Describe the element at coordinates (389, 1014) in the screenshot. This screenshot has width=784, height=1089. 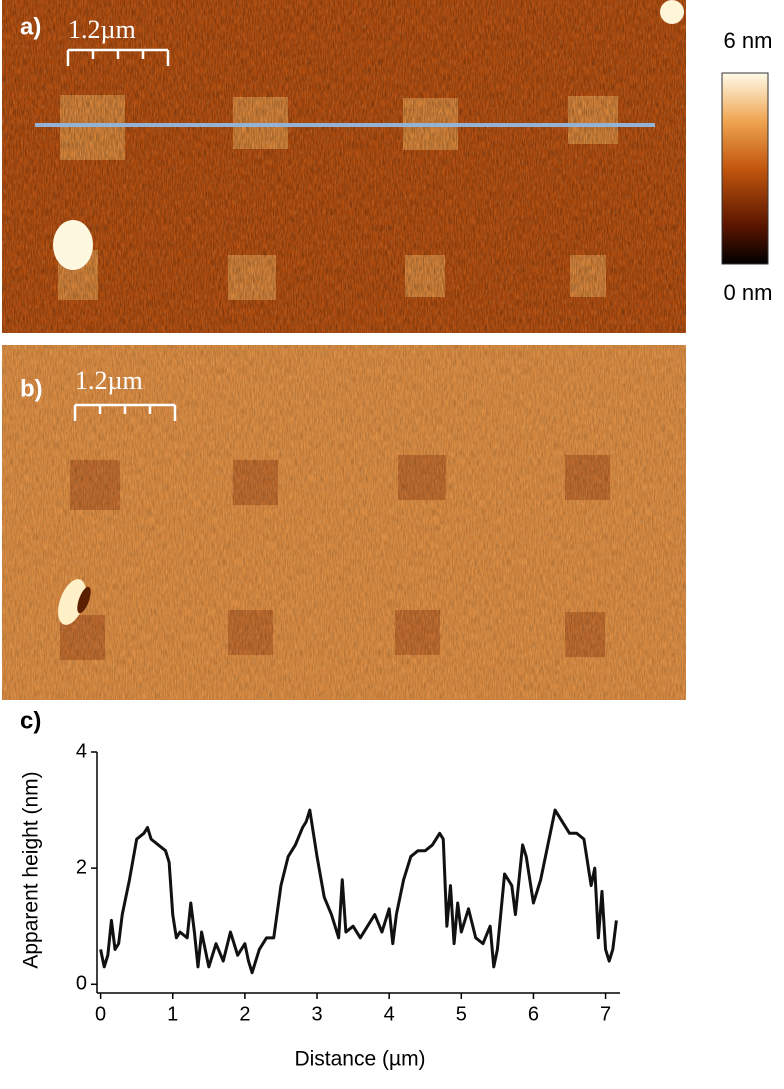
I see `x-tick-label: 4` at that location.